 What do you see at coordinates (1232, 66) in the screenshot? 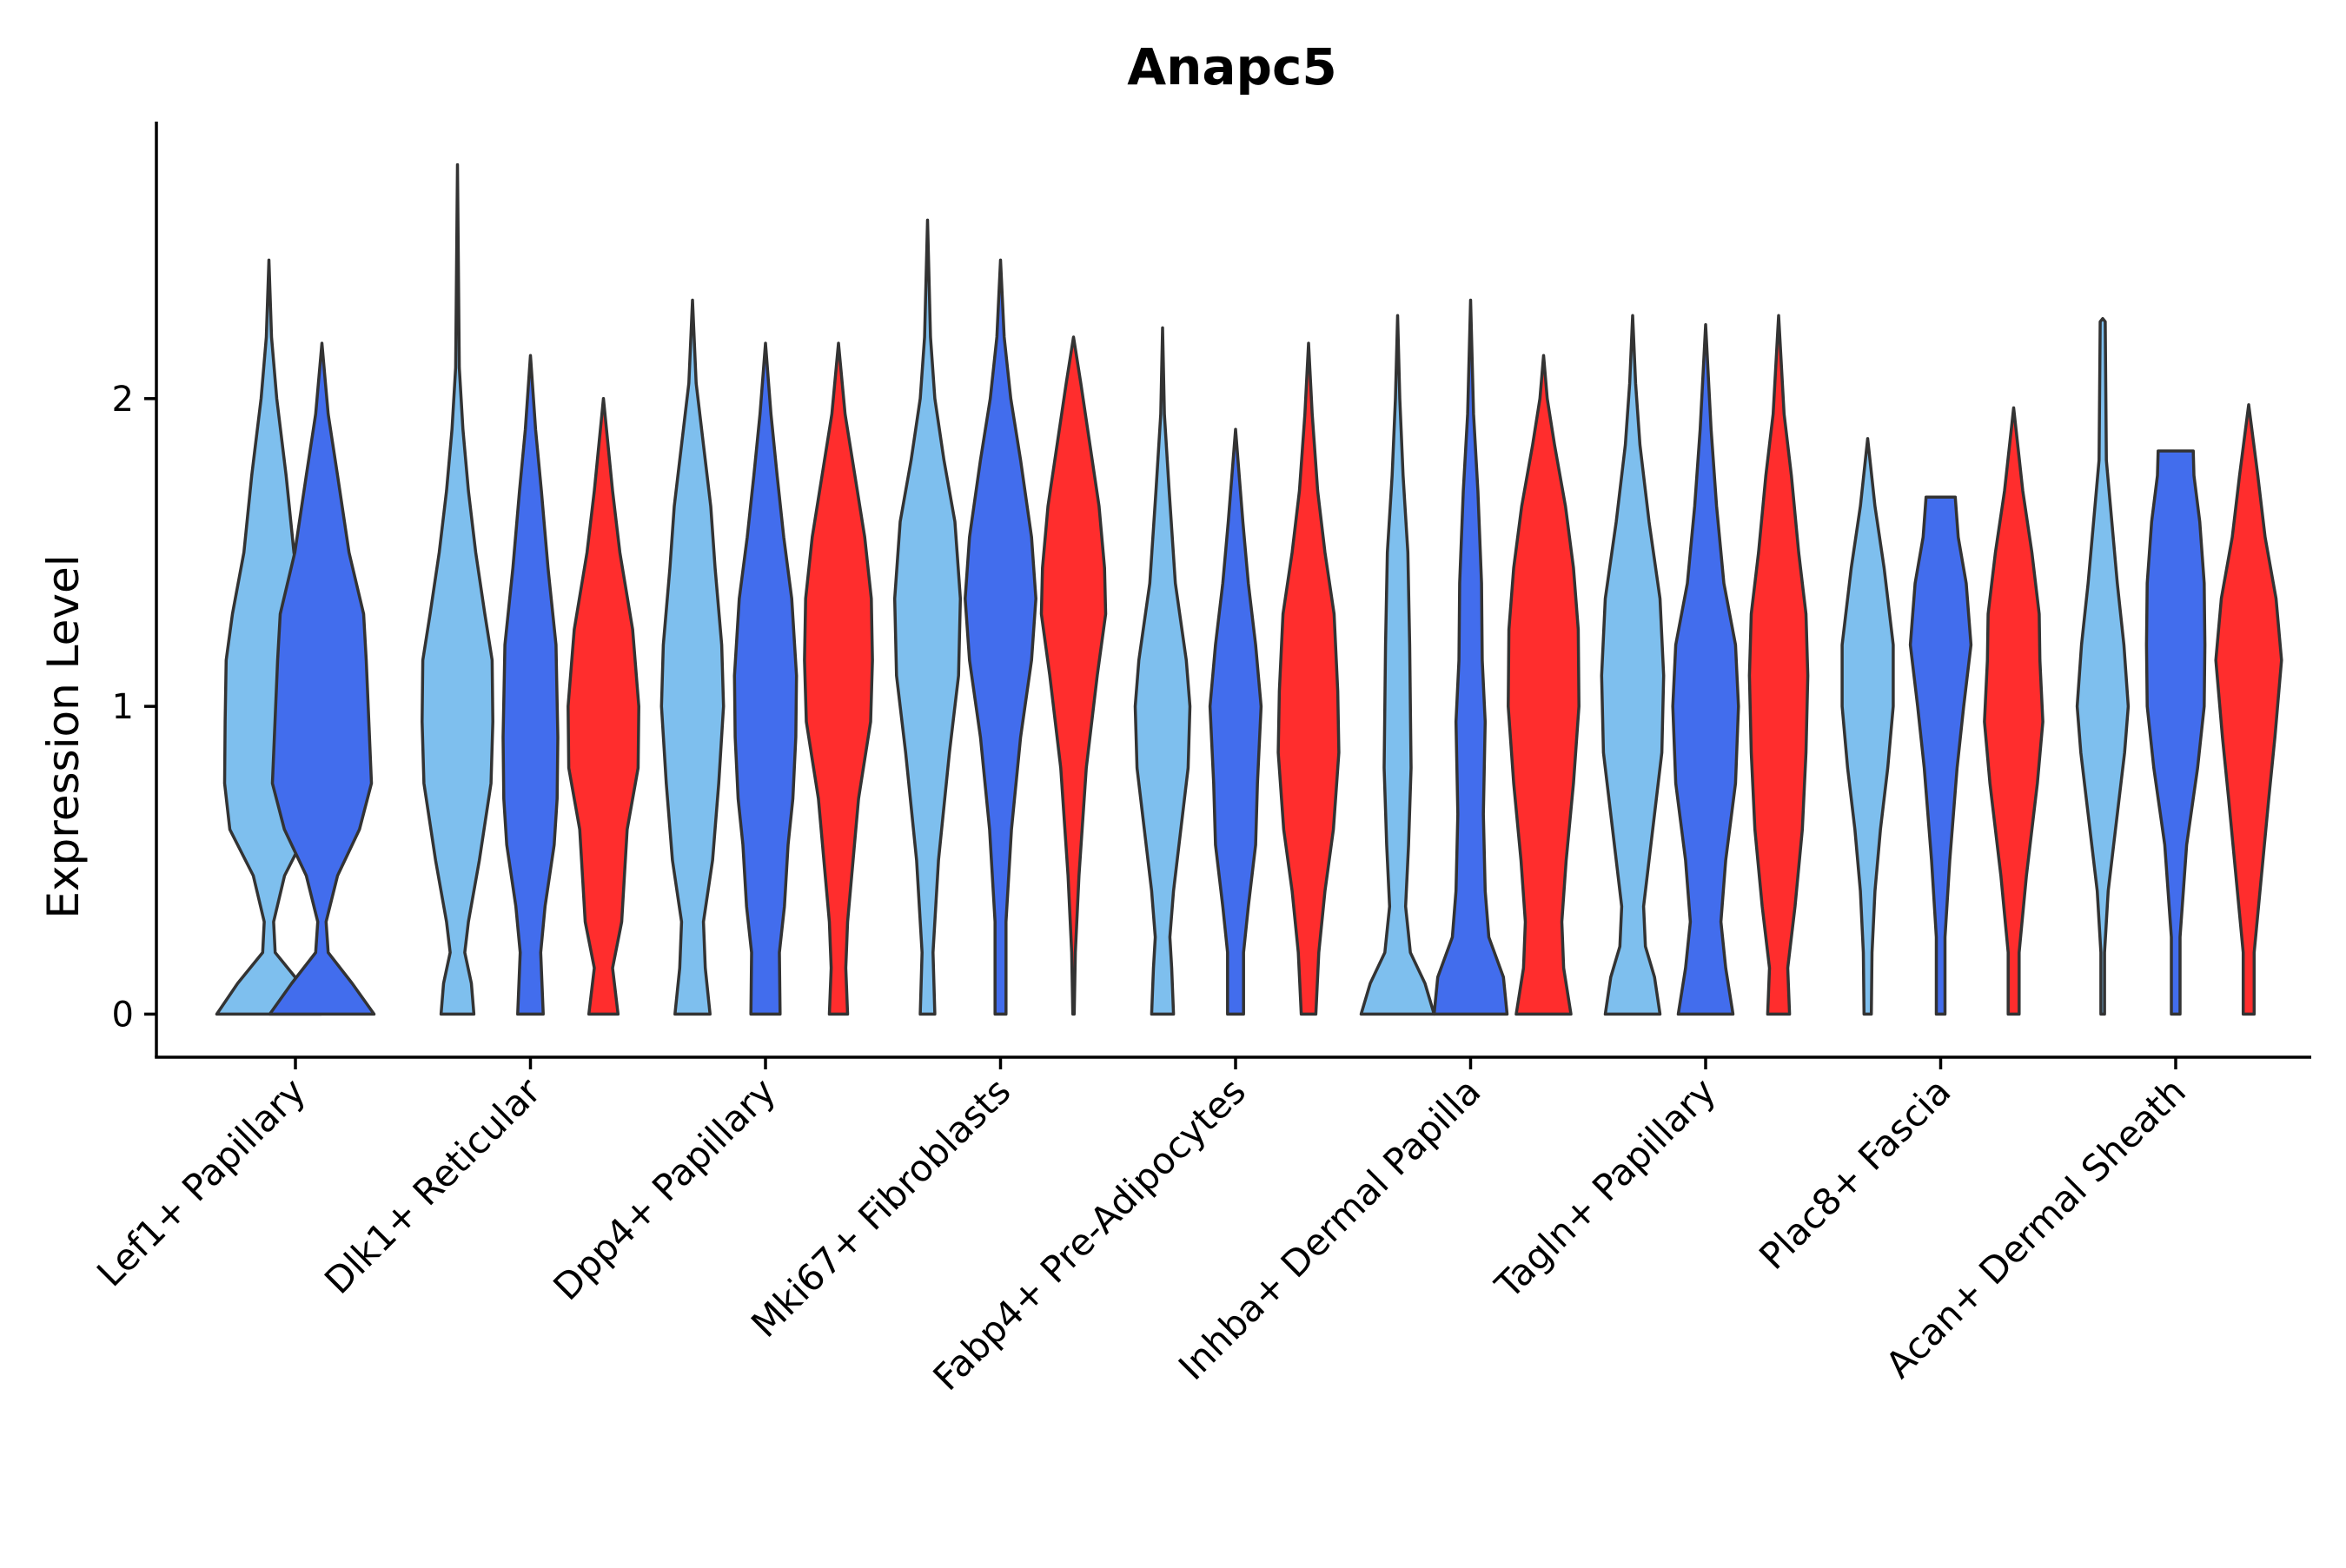
I see `chart-title: Anapc5` at bounding box center [1232, 66].